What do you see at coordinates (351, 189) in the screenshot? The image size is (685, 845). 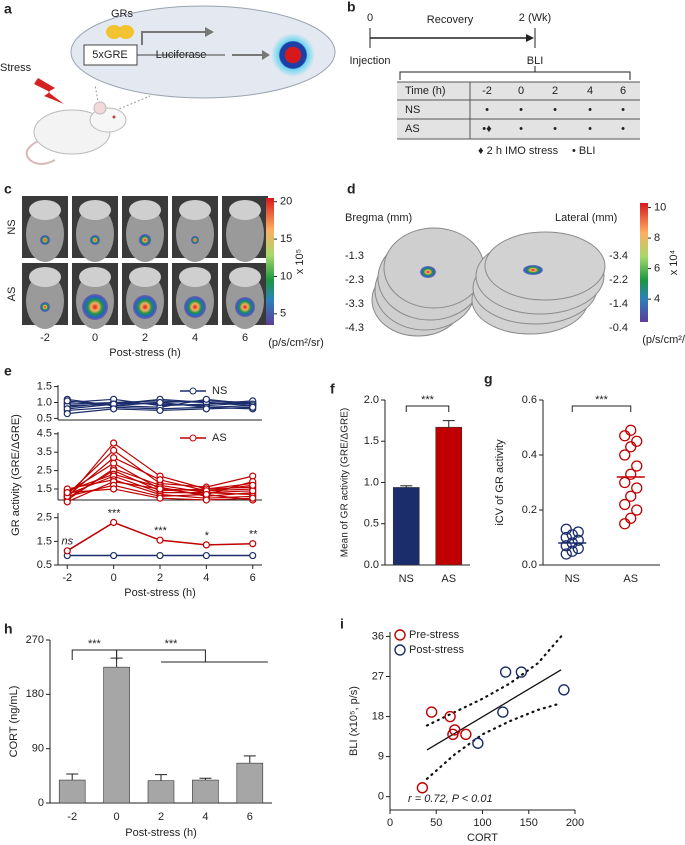 I see `panel-label: d` at bounding box center [351, 189].